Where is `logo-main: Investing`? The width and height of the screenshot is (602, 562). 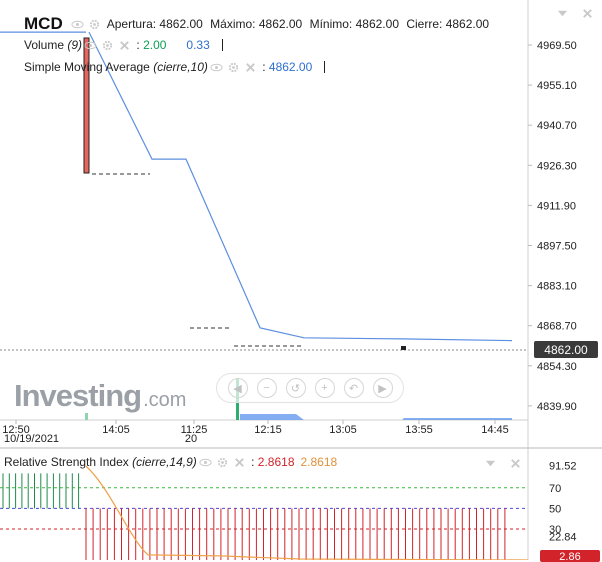 logo-main: Investing is located at coordinates (78, 395).